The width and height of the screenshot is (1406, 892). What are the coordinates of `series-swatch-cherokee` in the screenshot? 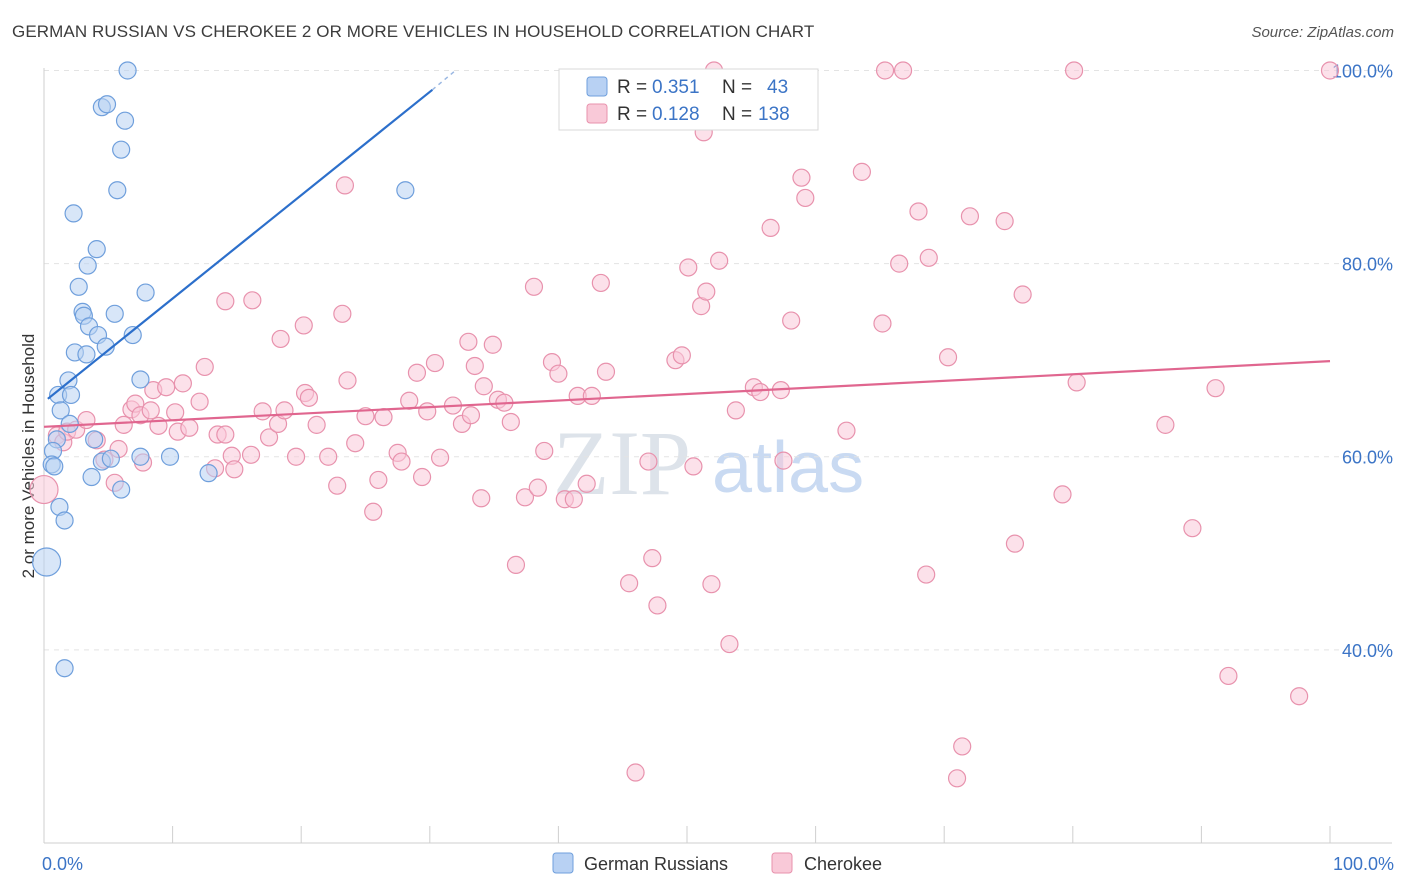 It's located at (782, 863).